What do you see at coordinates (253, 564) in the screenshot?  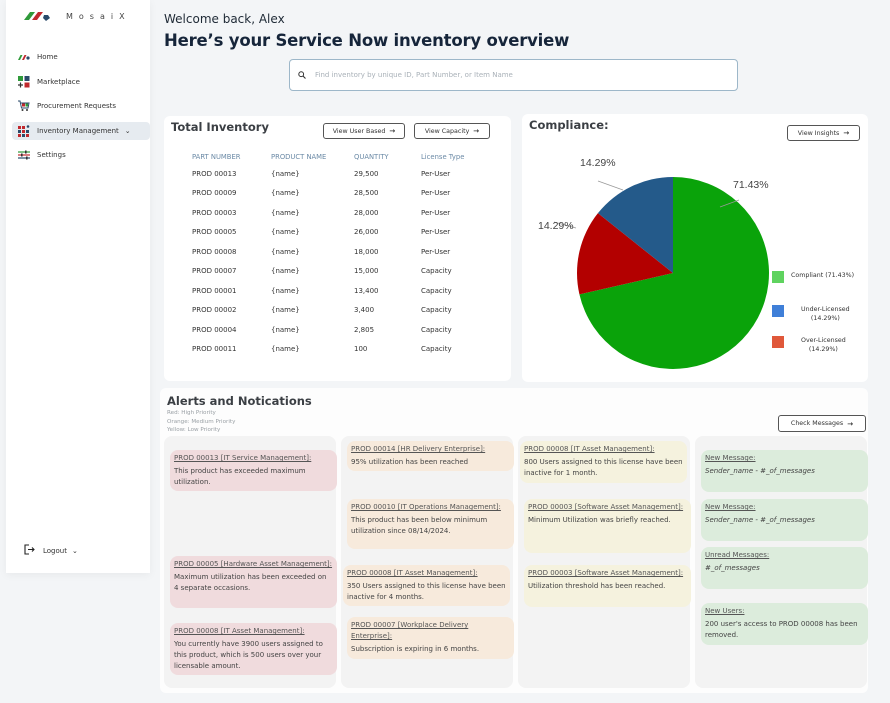 I see `alert-title-link: PROD 00005 [Hardware Asset Management]:` at bounding box center [253, 564].